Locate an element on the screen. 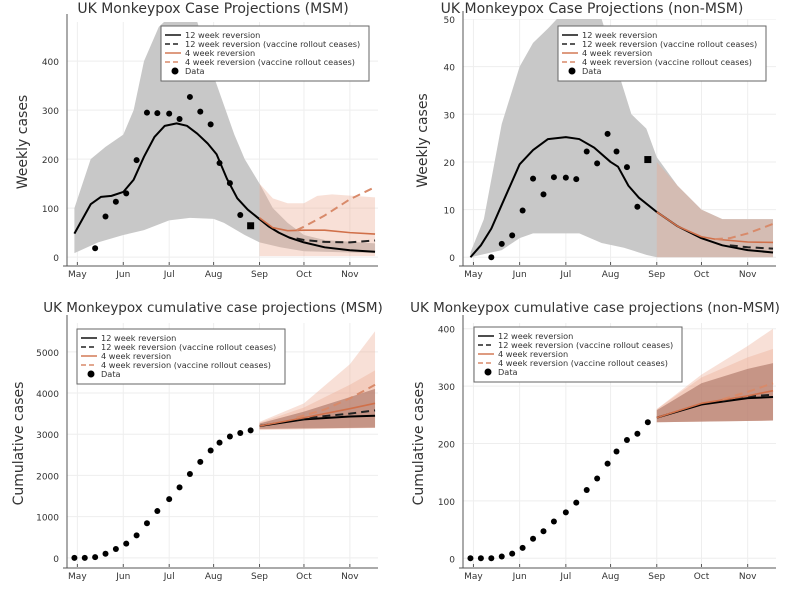 This screenshot has height=604, width=800. y-tick-label: 2000 is located at coordinates (47, 477).